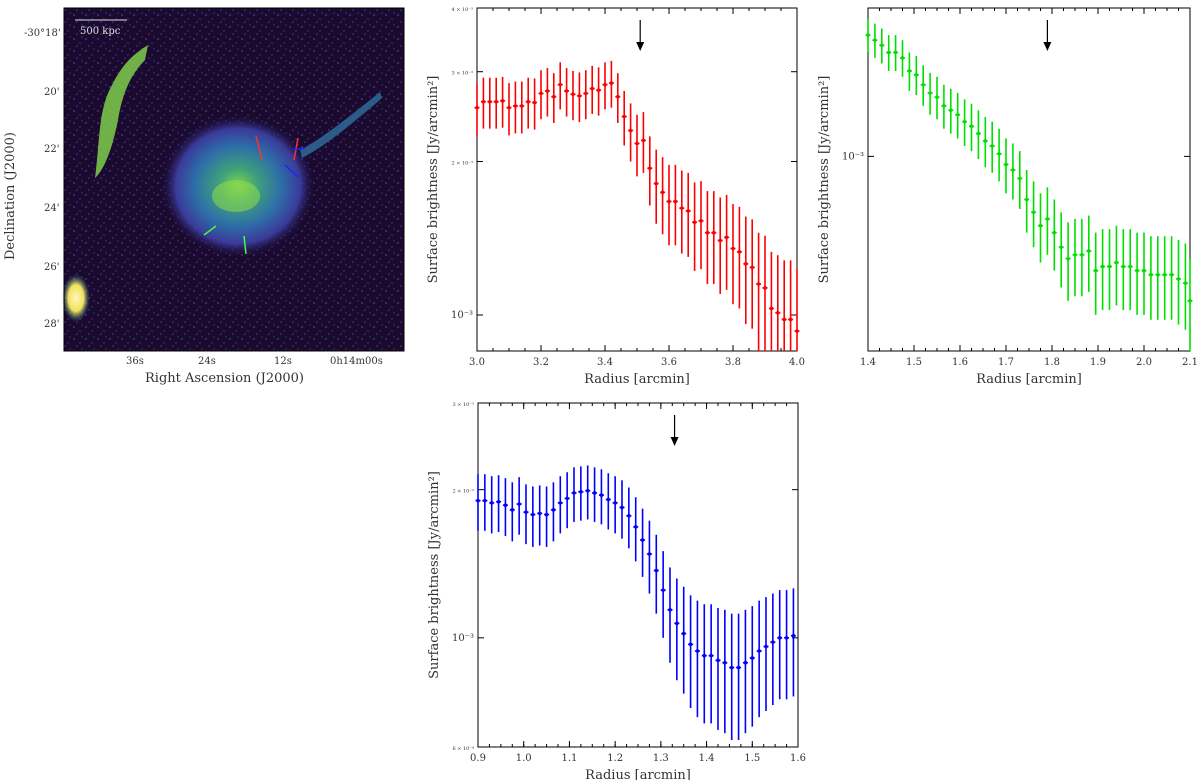 The width and height of the screenshot is (1200, 784). What do you see at coordinates (960, 362) in the screenshot?
I see `chart-green-profile-xtick-label: 1.6` at bounding box center [960, 362].